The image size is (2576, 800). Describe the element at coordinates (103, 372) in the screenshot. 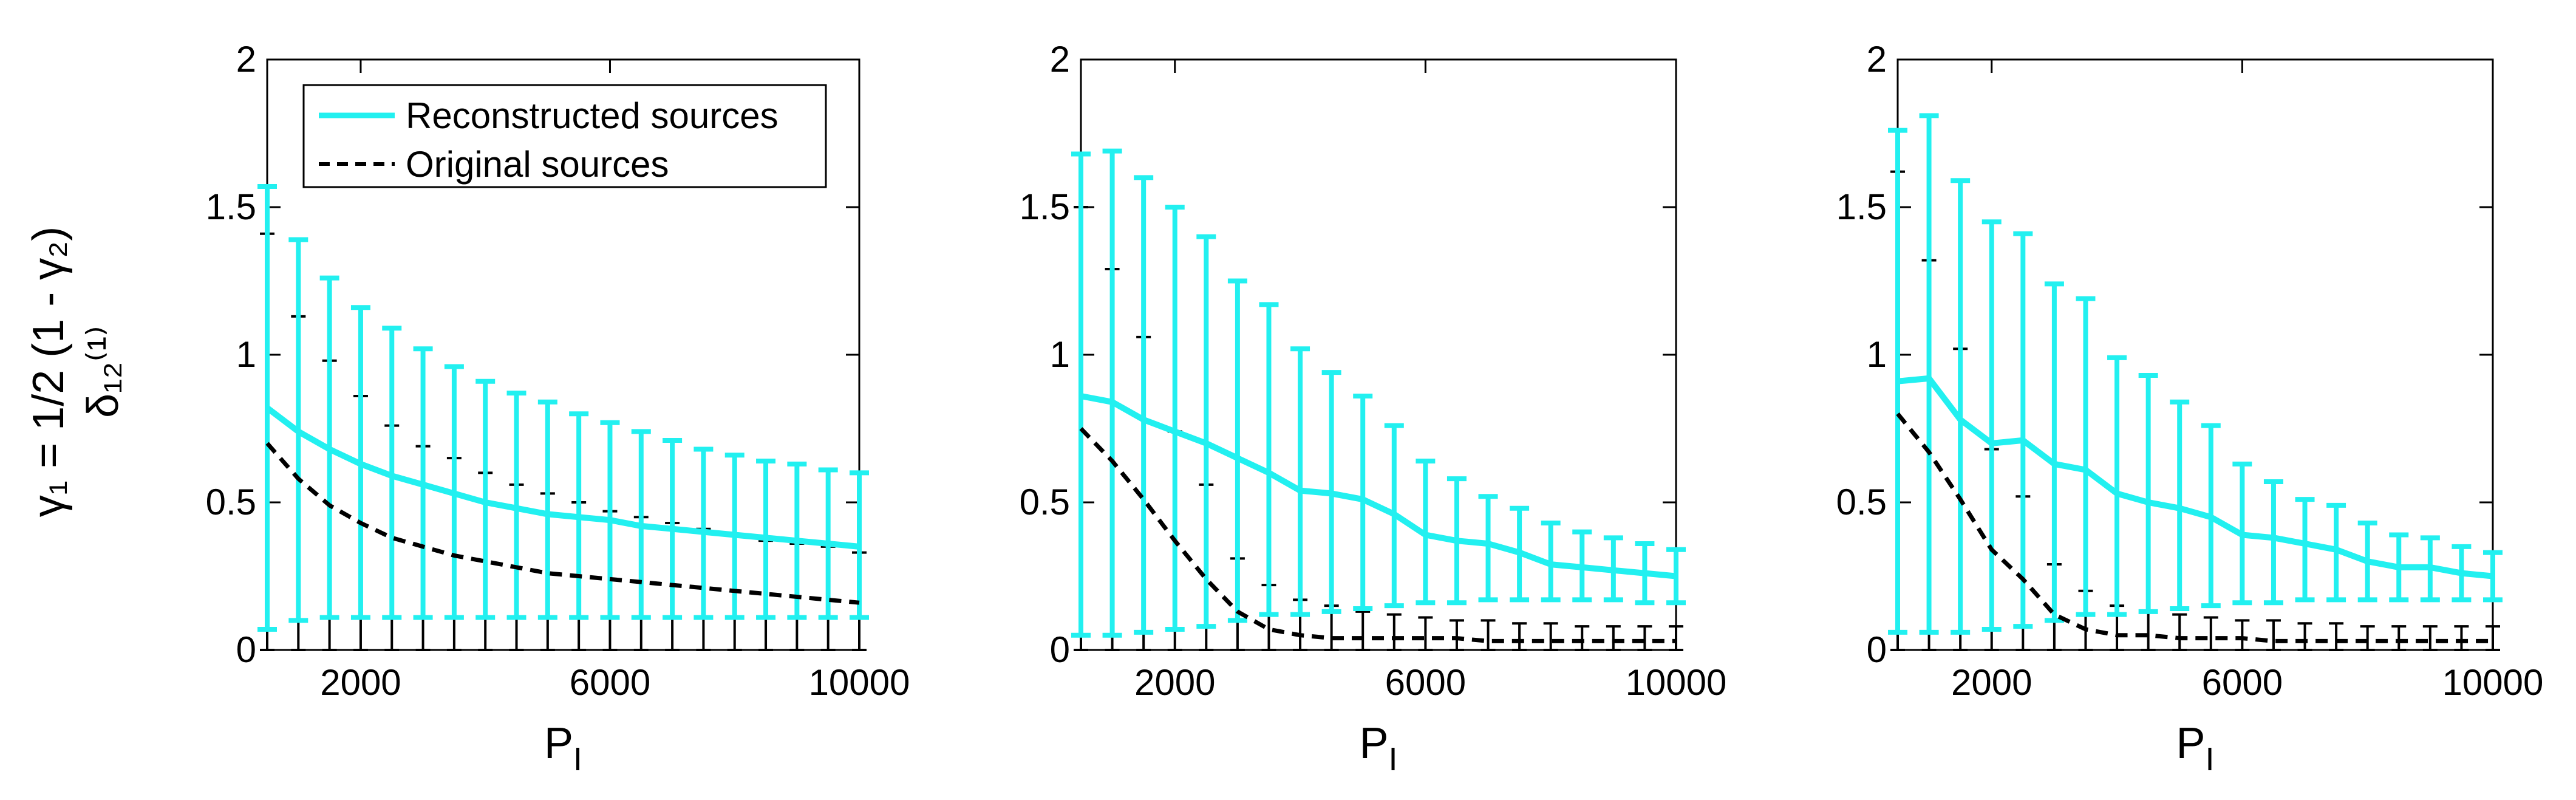

I see `y-axis-label-line2: δ₁₂⁽¹⁾` at that location.